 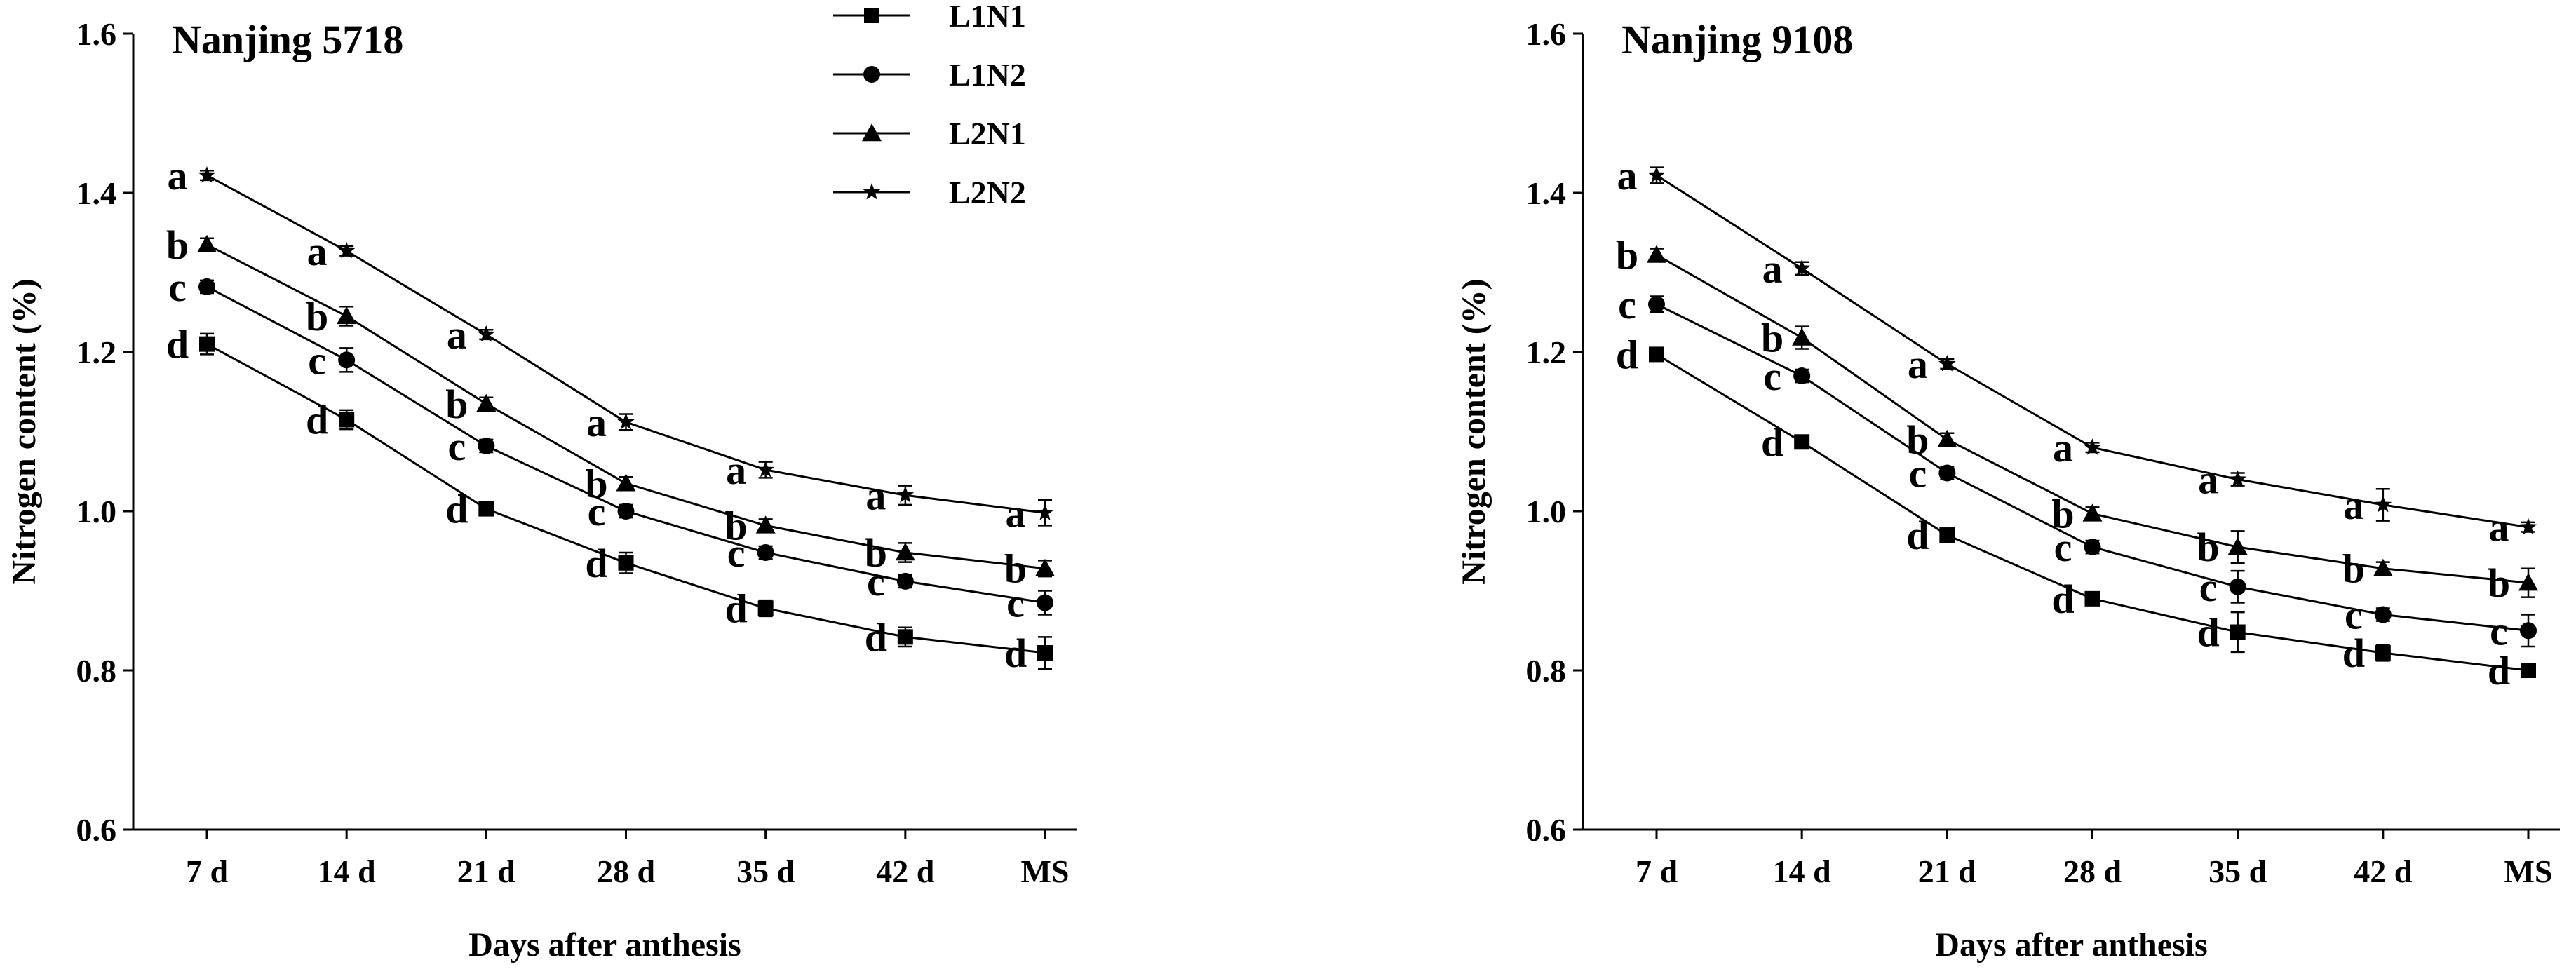 I want to click on panel-title: Nanjing 5718, so click(x=287, y=39).